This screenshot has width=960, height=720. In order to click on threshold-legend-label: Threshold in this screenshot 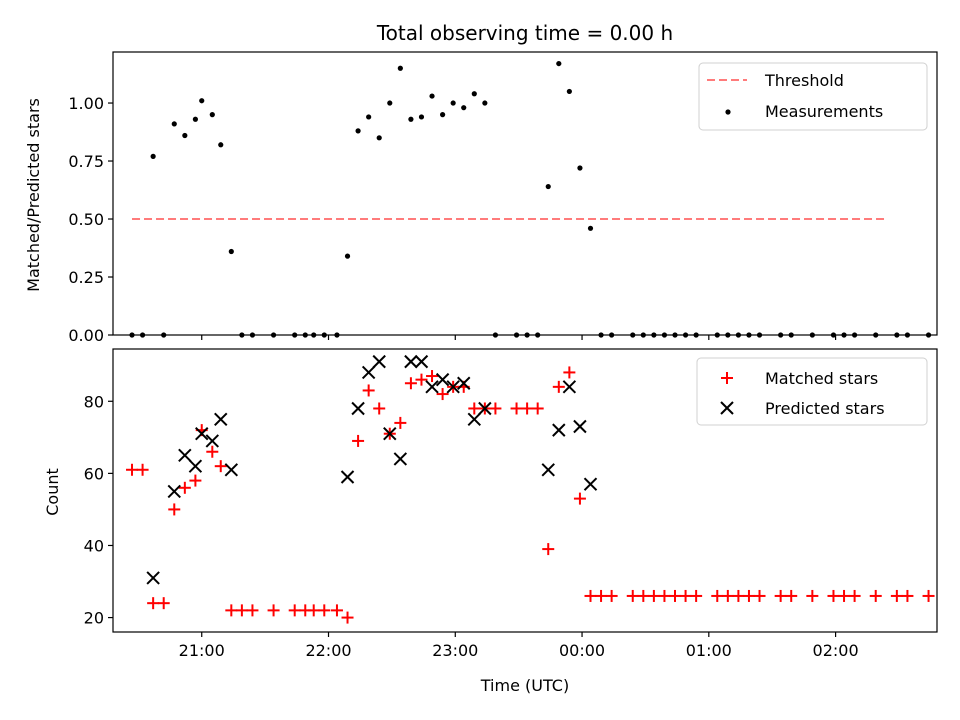, I will do `click(804, 80)`.